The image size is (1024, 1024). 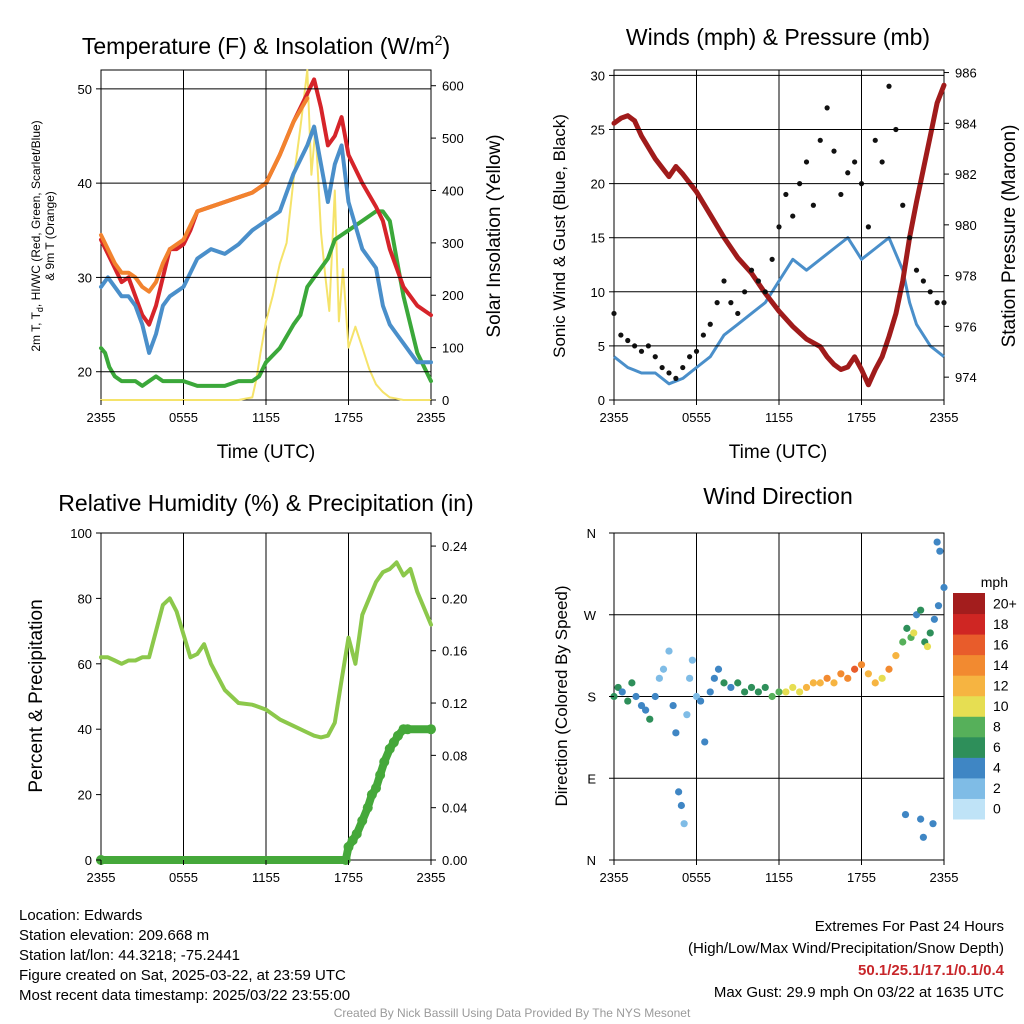 I want to click on colorbar-tick-label: 4, so click(x=997, y=768).